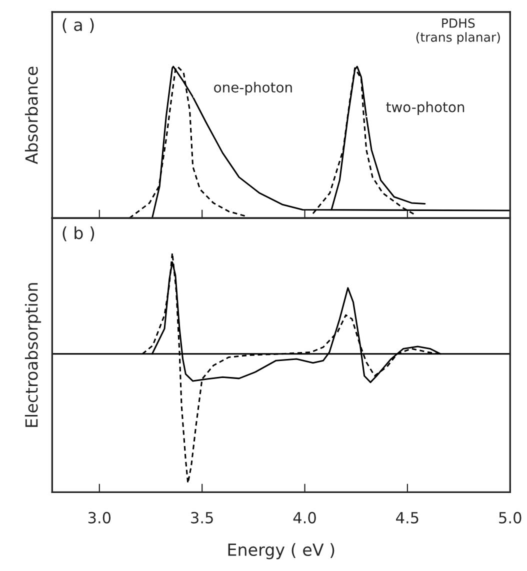  Describe the element at coordinates (281, 551) in the screenshot. I see `x-axis-title: Energy ( eV )` at that location.